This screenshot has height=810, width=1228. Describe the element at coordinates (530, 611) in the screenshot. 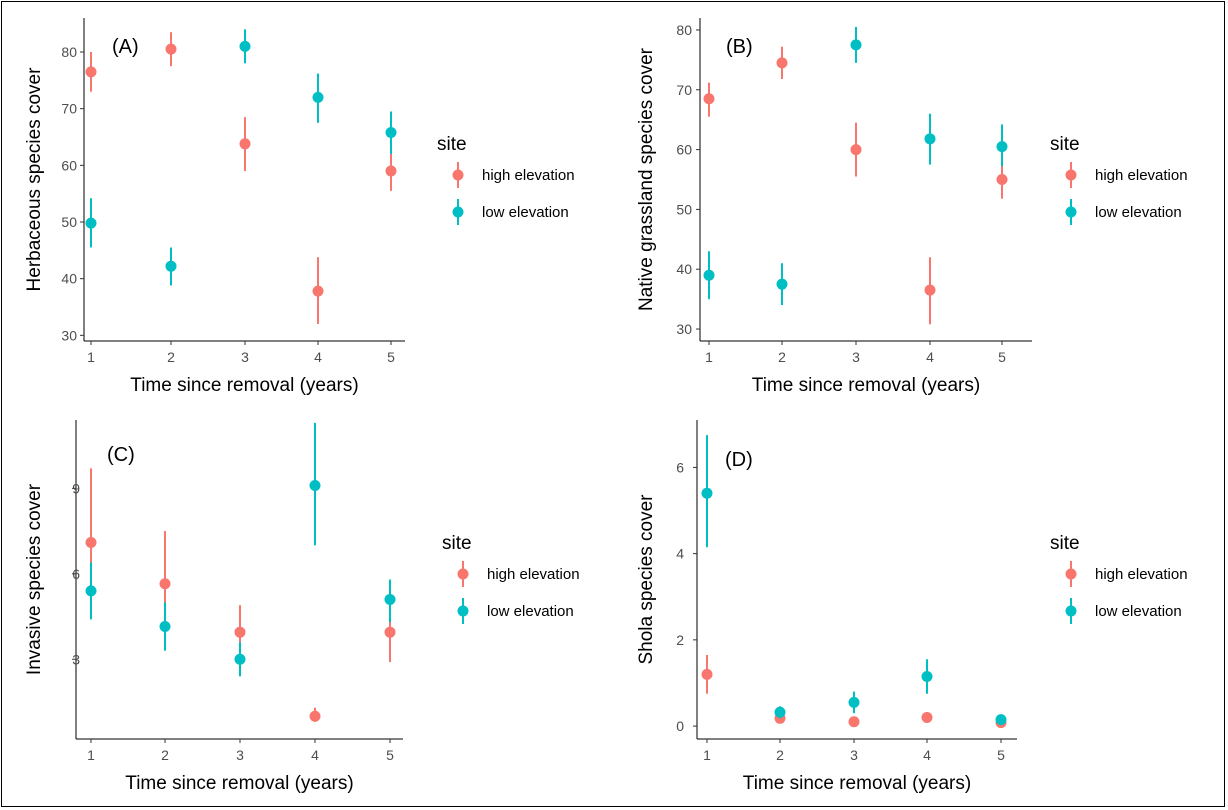

I see `panel-c-legend-label-low-elevation: low elevation` at that location.